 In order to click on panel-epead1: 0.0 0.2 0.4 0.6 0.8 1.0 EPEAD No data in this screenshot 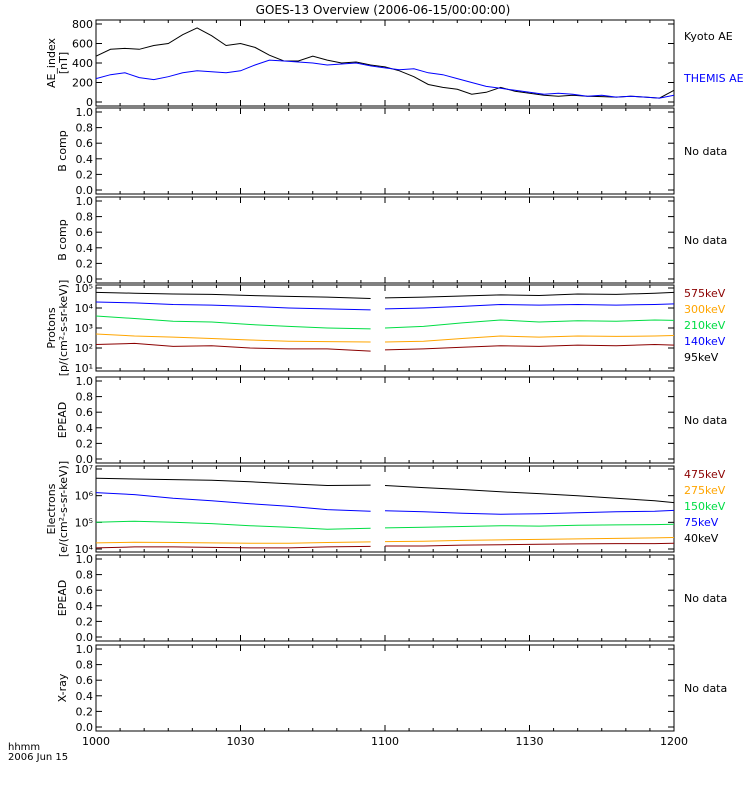, I will do `click(391, 420)`.